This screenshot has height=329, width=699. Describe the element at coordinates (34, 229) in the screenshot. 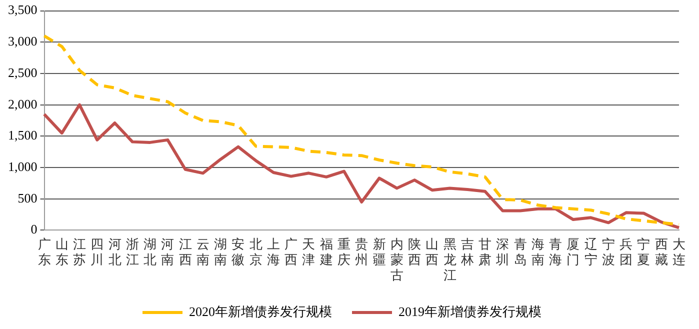

I see `y-tick-label: 0` at that location.